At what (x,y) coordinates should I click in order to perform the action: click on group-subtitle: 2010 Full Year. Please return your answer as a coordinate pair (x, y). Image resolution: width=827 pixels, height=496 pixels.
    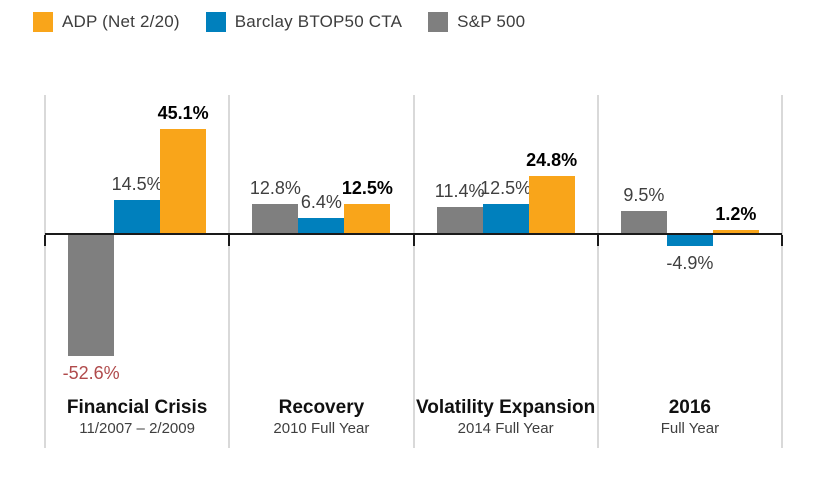
    Looking at the image, I should click on (321, 428).